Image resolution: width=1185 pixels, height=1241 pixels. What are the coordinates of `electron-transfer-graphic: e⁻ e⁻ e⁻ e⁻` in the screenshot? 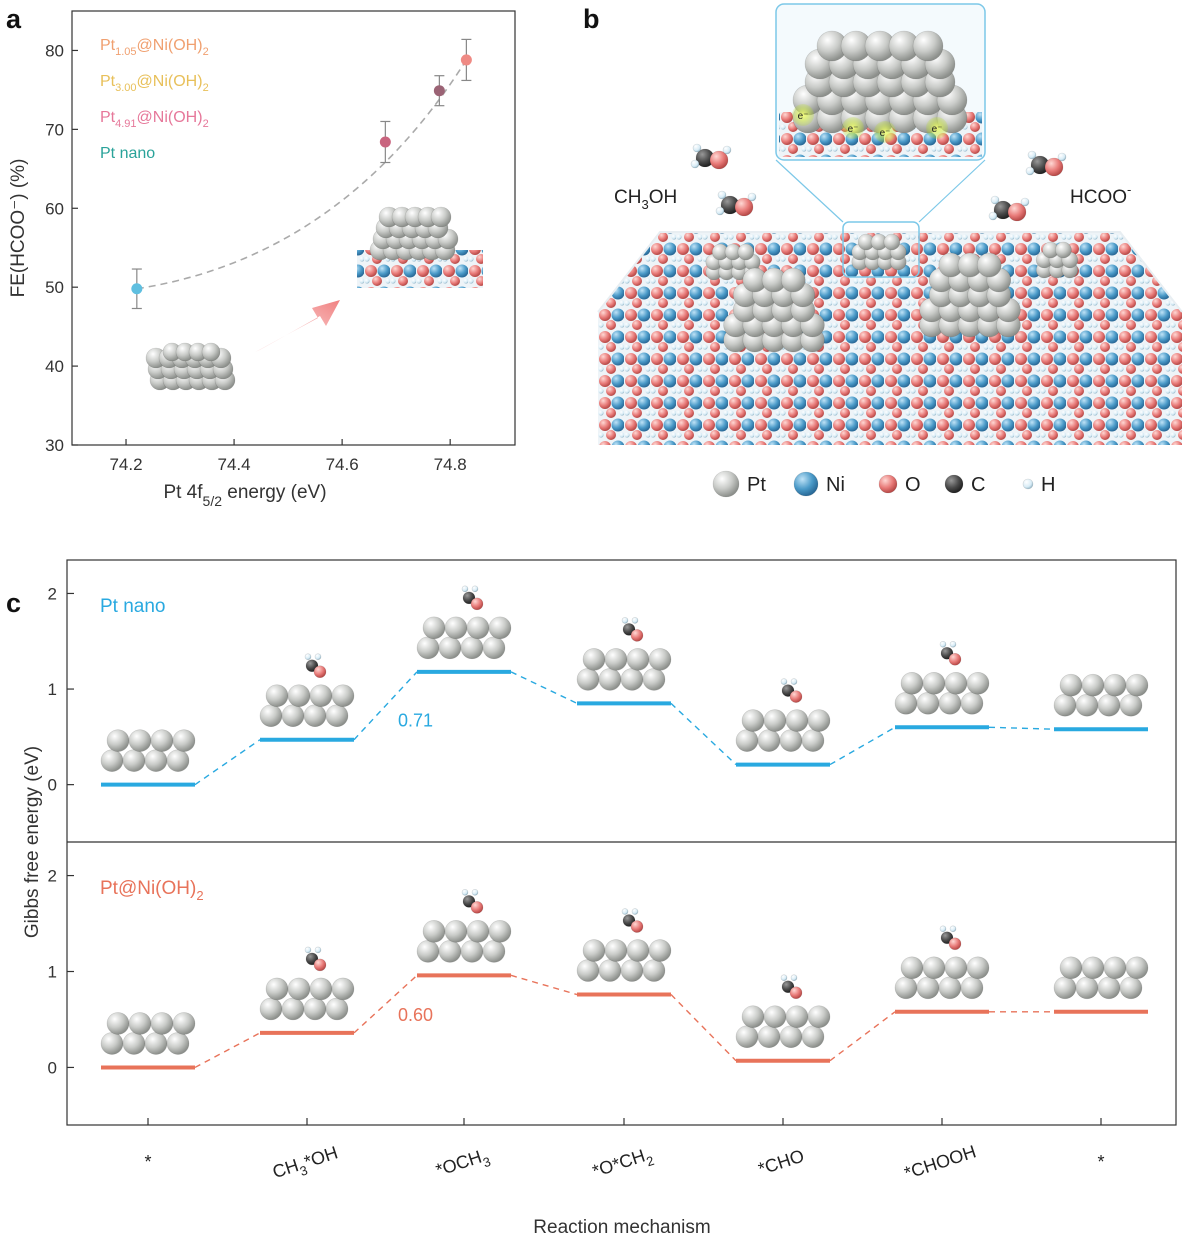 It's located at (870, 123).